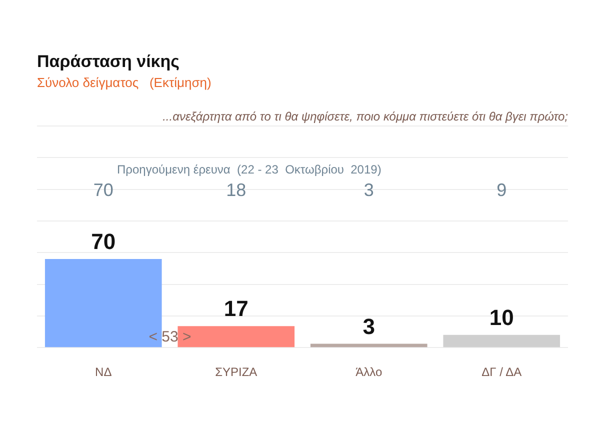  What do you see at coordinates (368, 326) in the screenshot?
I see `data-label: 3` at bounding box center [368, 326].